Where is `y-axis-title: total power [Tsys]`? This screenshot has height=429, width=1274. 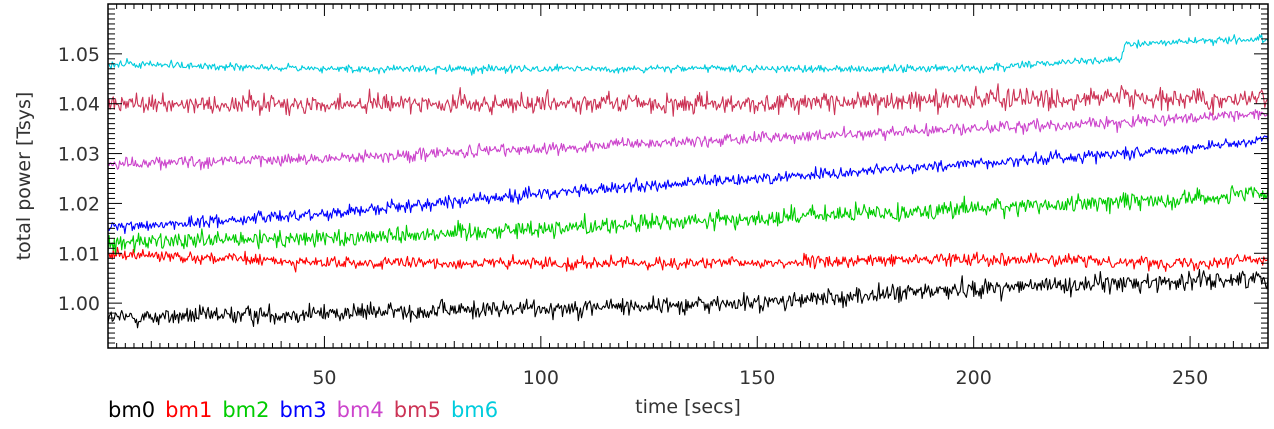
y-axis-title: total power [Tsys] is located at coordinates (24, 176).